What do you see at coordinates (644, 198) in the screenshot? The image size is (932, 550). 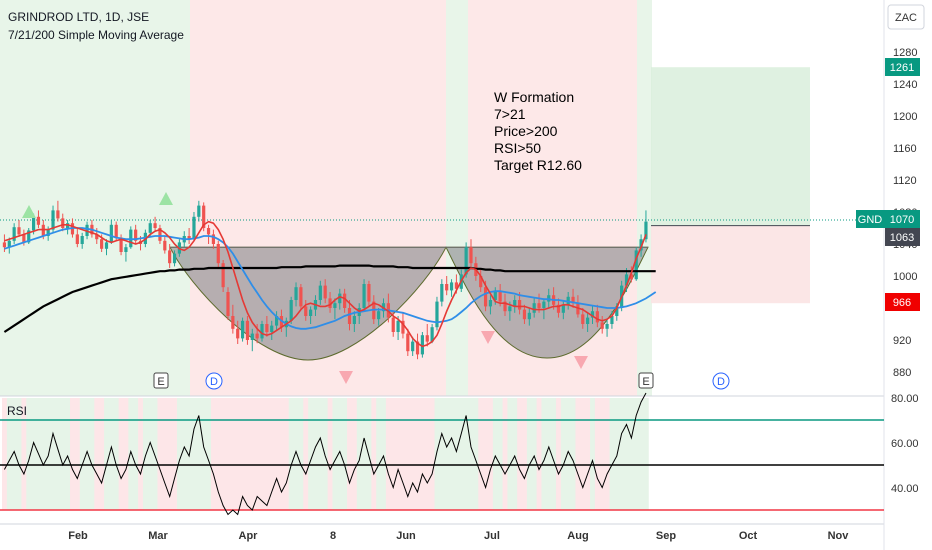 I see `trend-zone` at bounding box center [644, 198].